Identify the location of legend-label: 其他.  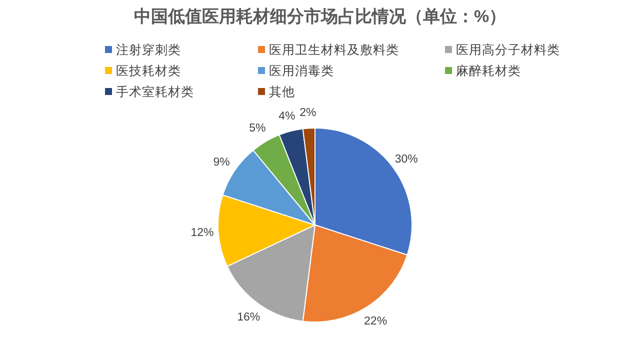
(282, 92).